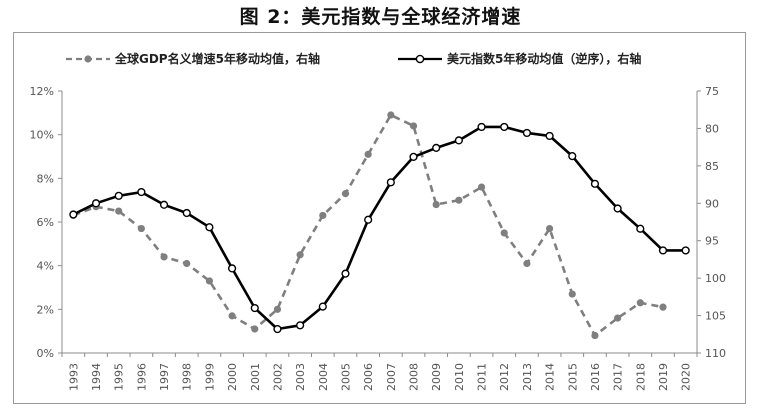 The width and height of the screenshot is (761, 409). Describe the element at coordinates (209, 377) in the screenshot. I see `x-tick-label: 1999` at that location.